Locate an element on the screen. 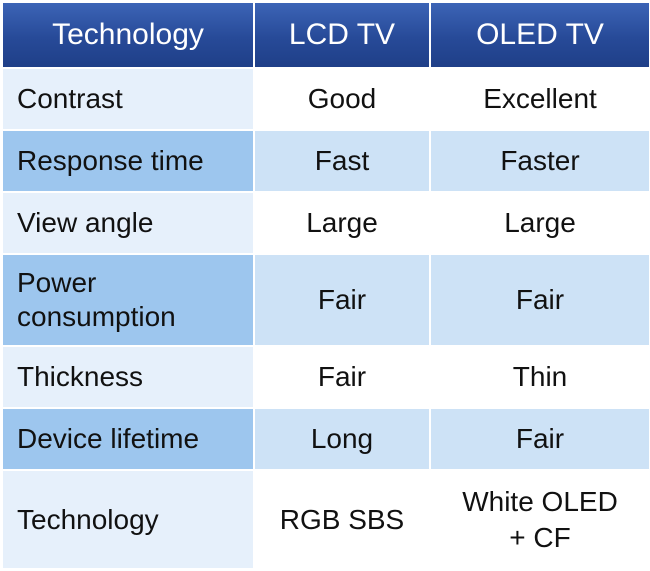 The width and height of the screenshot is (650, 571). table-row: Contrast Good Excellent is located at coordinates (325, 99).